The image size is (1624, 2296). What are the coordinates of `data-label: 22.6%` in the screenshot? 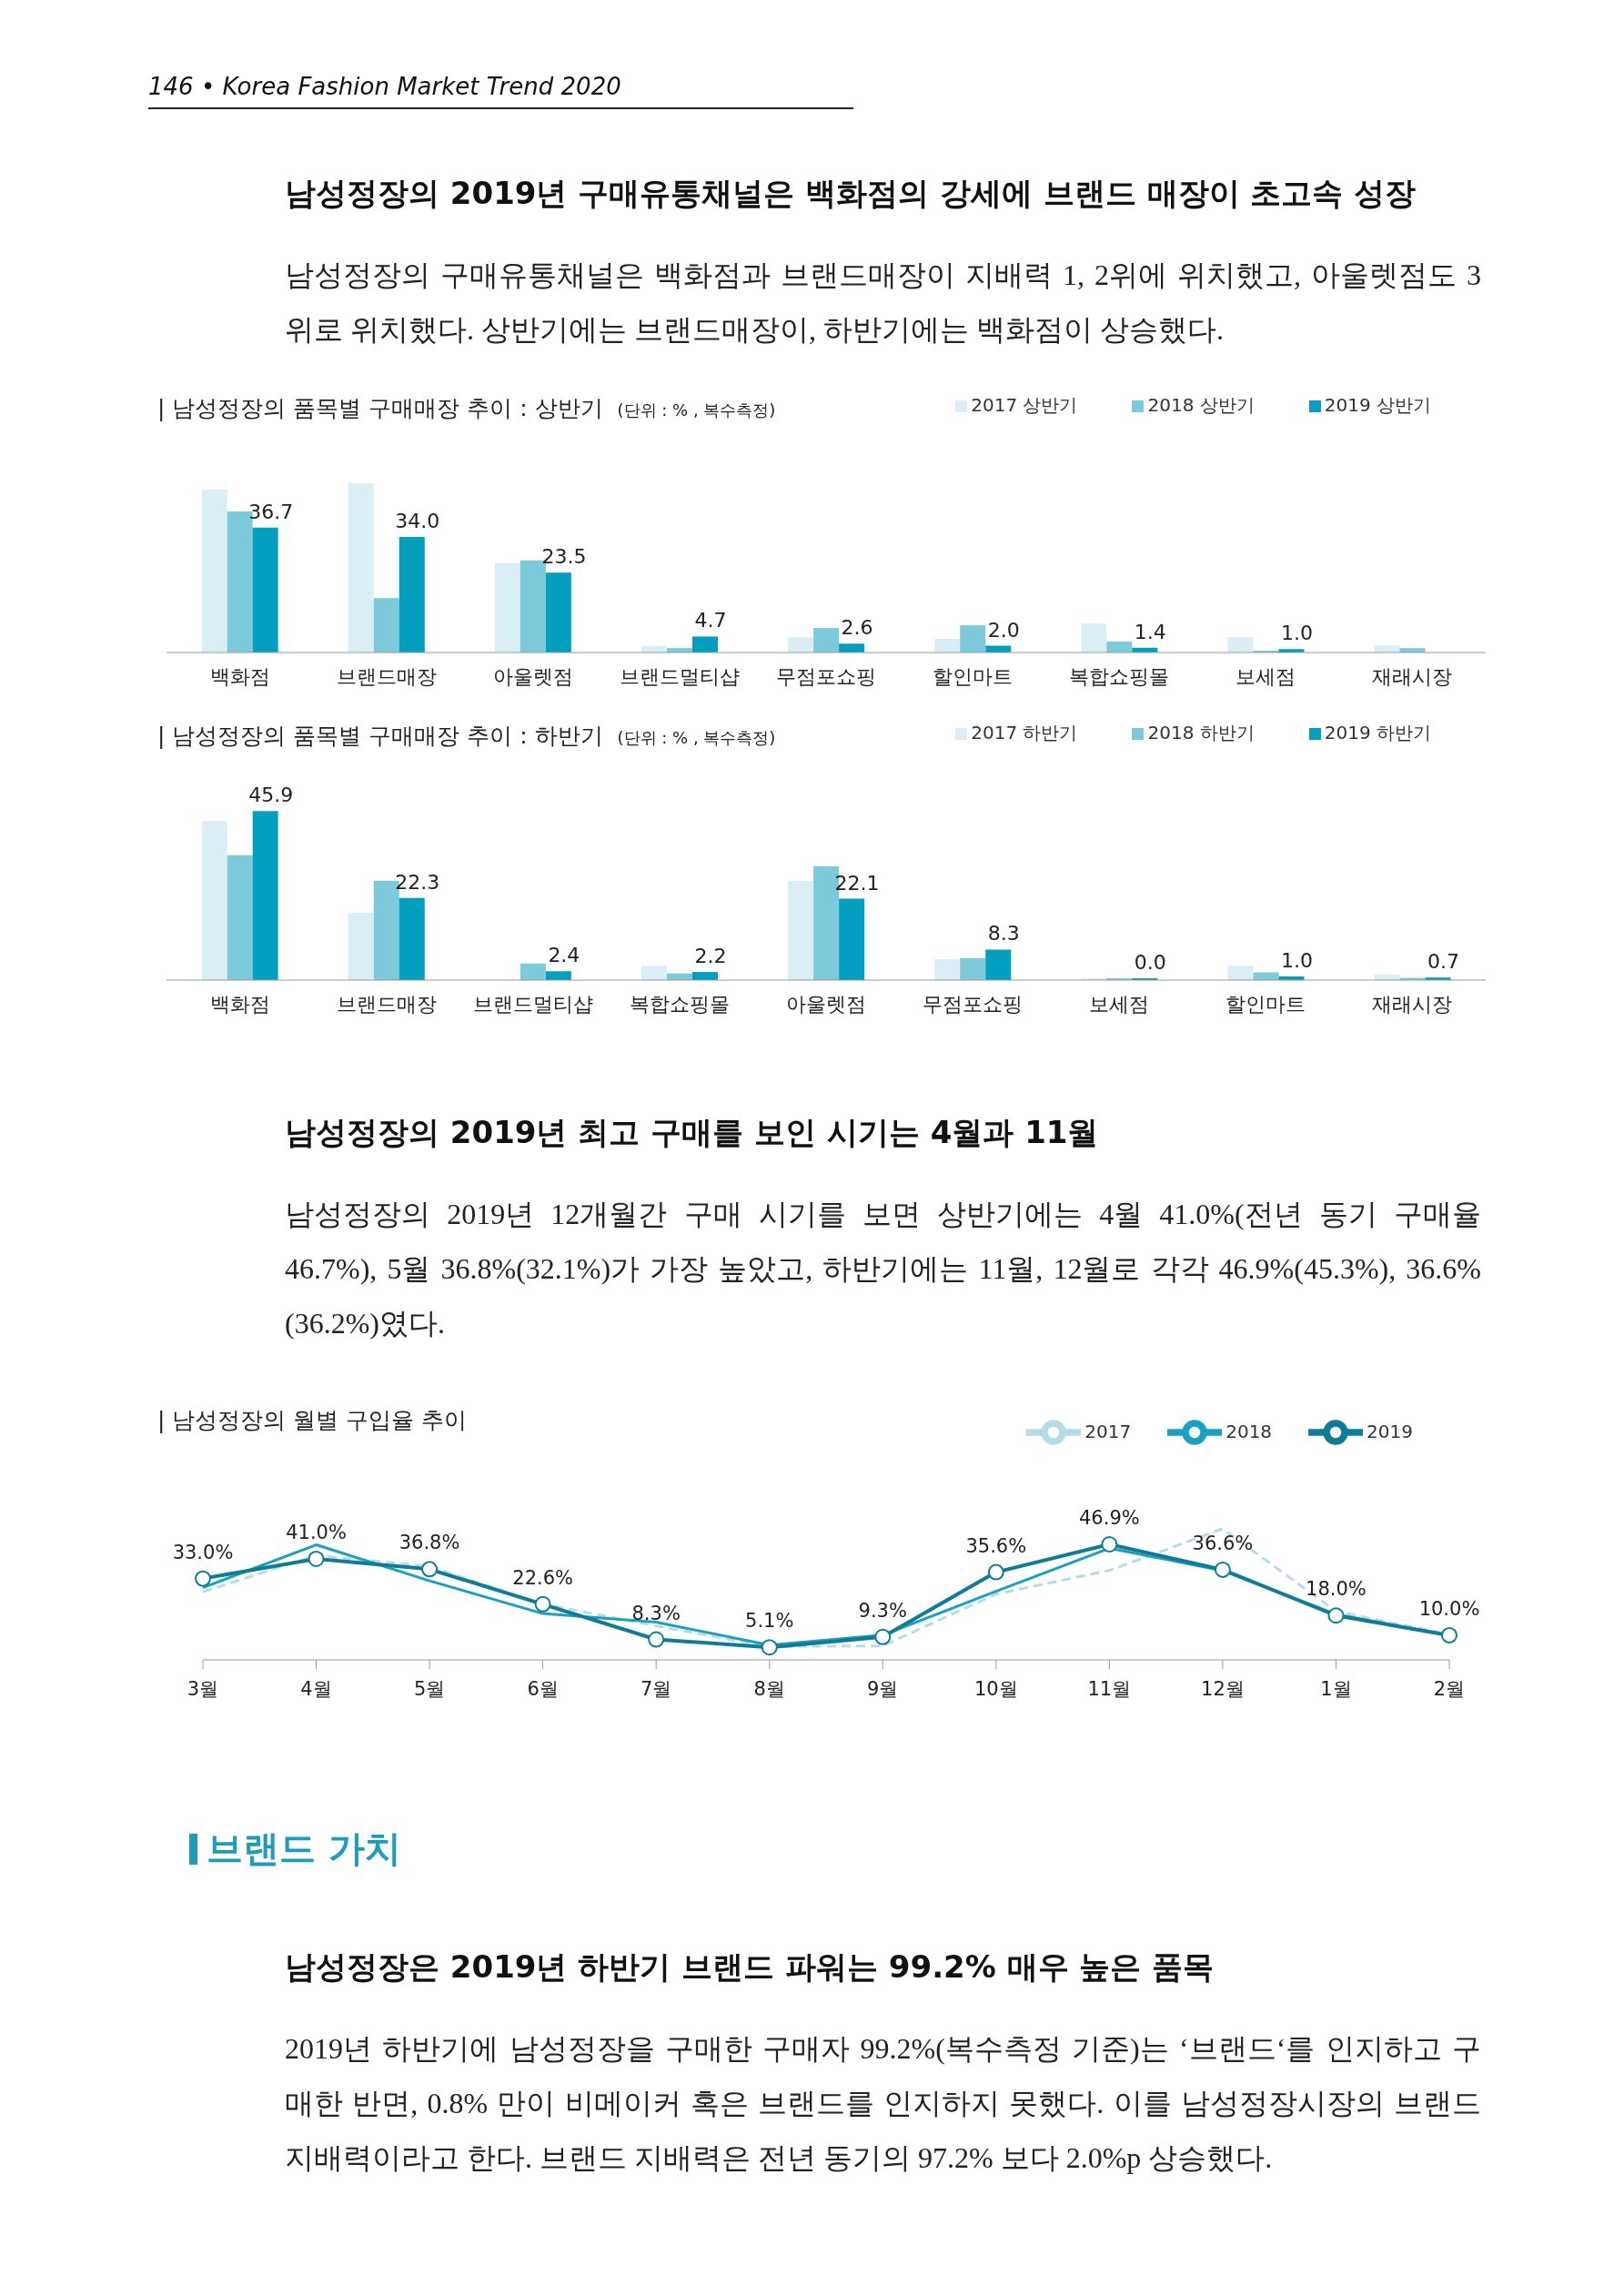 It's located at (542, 1578).